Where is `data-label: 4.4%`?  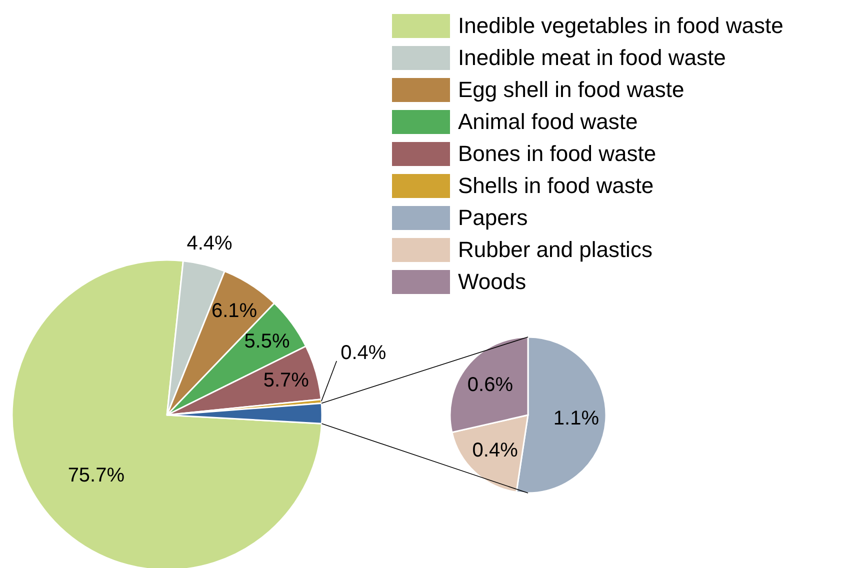
data-label: 4.4% is located at coordinates (209, 243).